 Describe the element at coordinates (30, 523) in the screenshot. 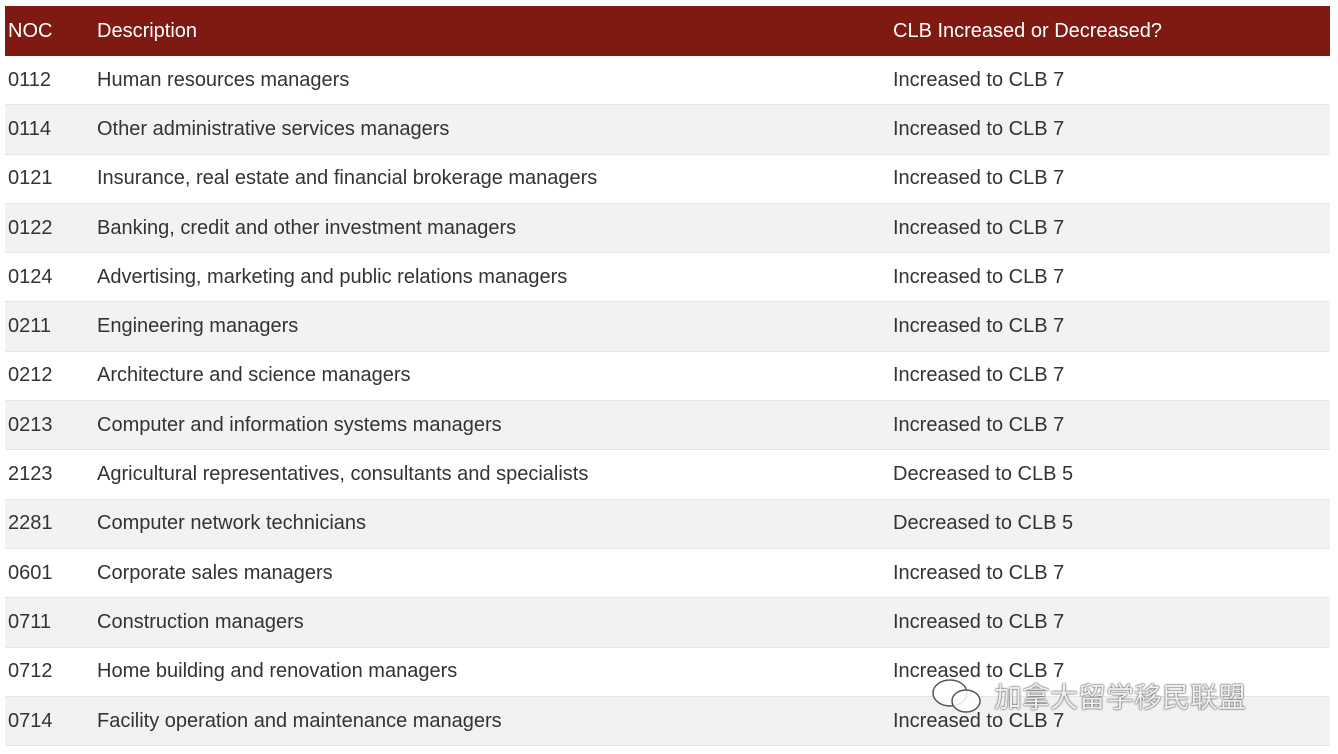

I see `table-cell: 2281` at that location.